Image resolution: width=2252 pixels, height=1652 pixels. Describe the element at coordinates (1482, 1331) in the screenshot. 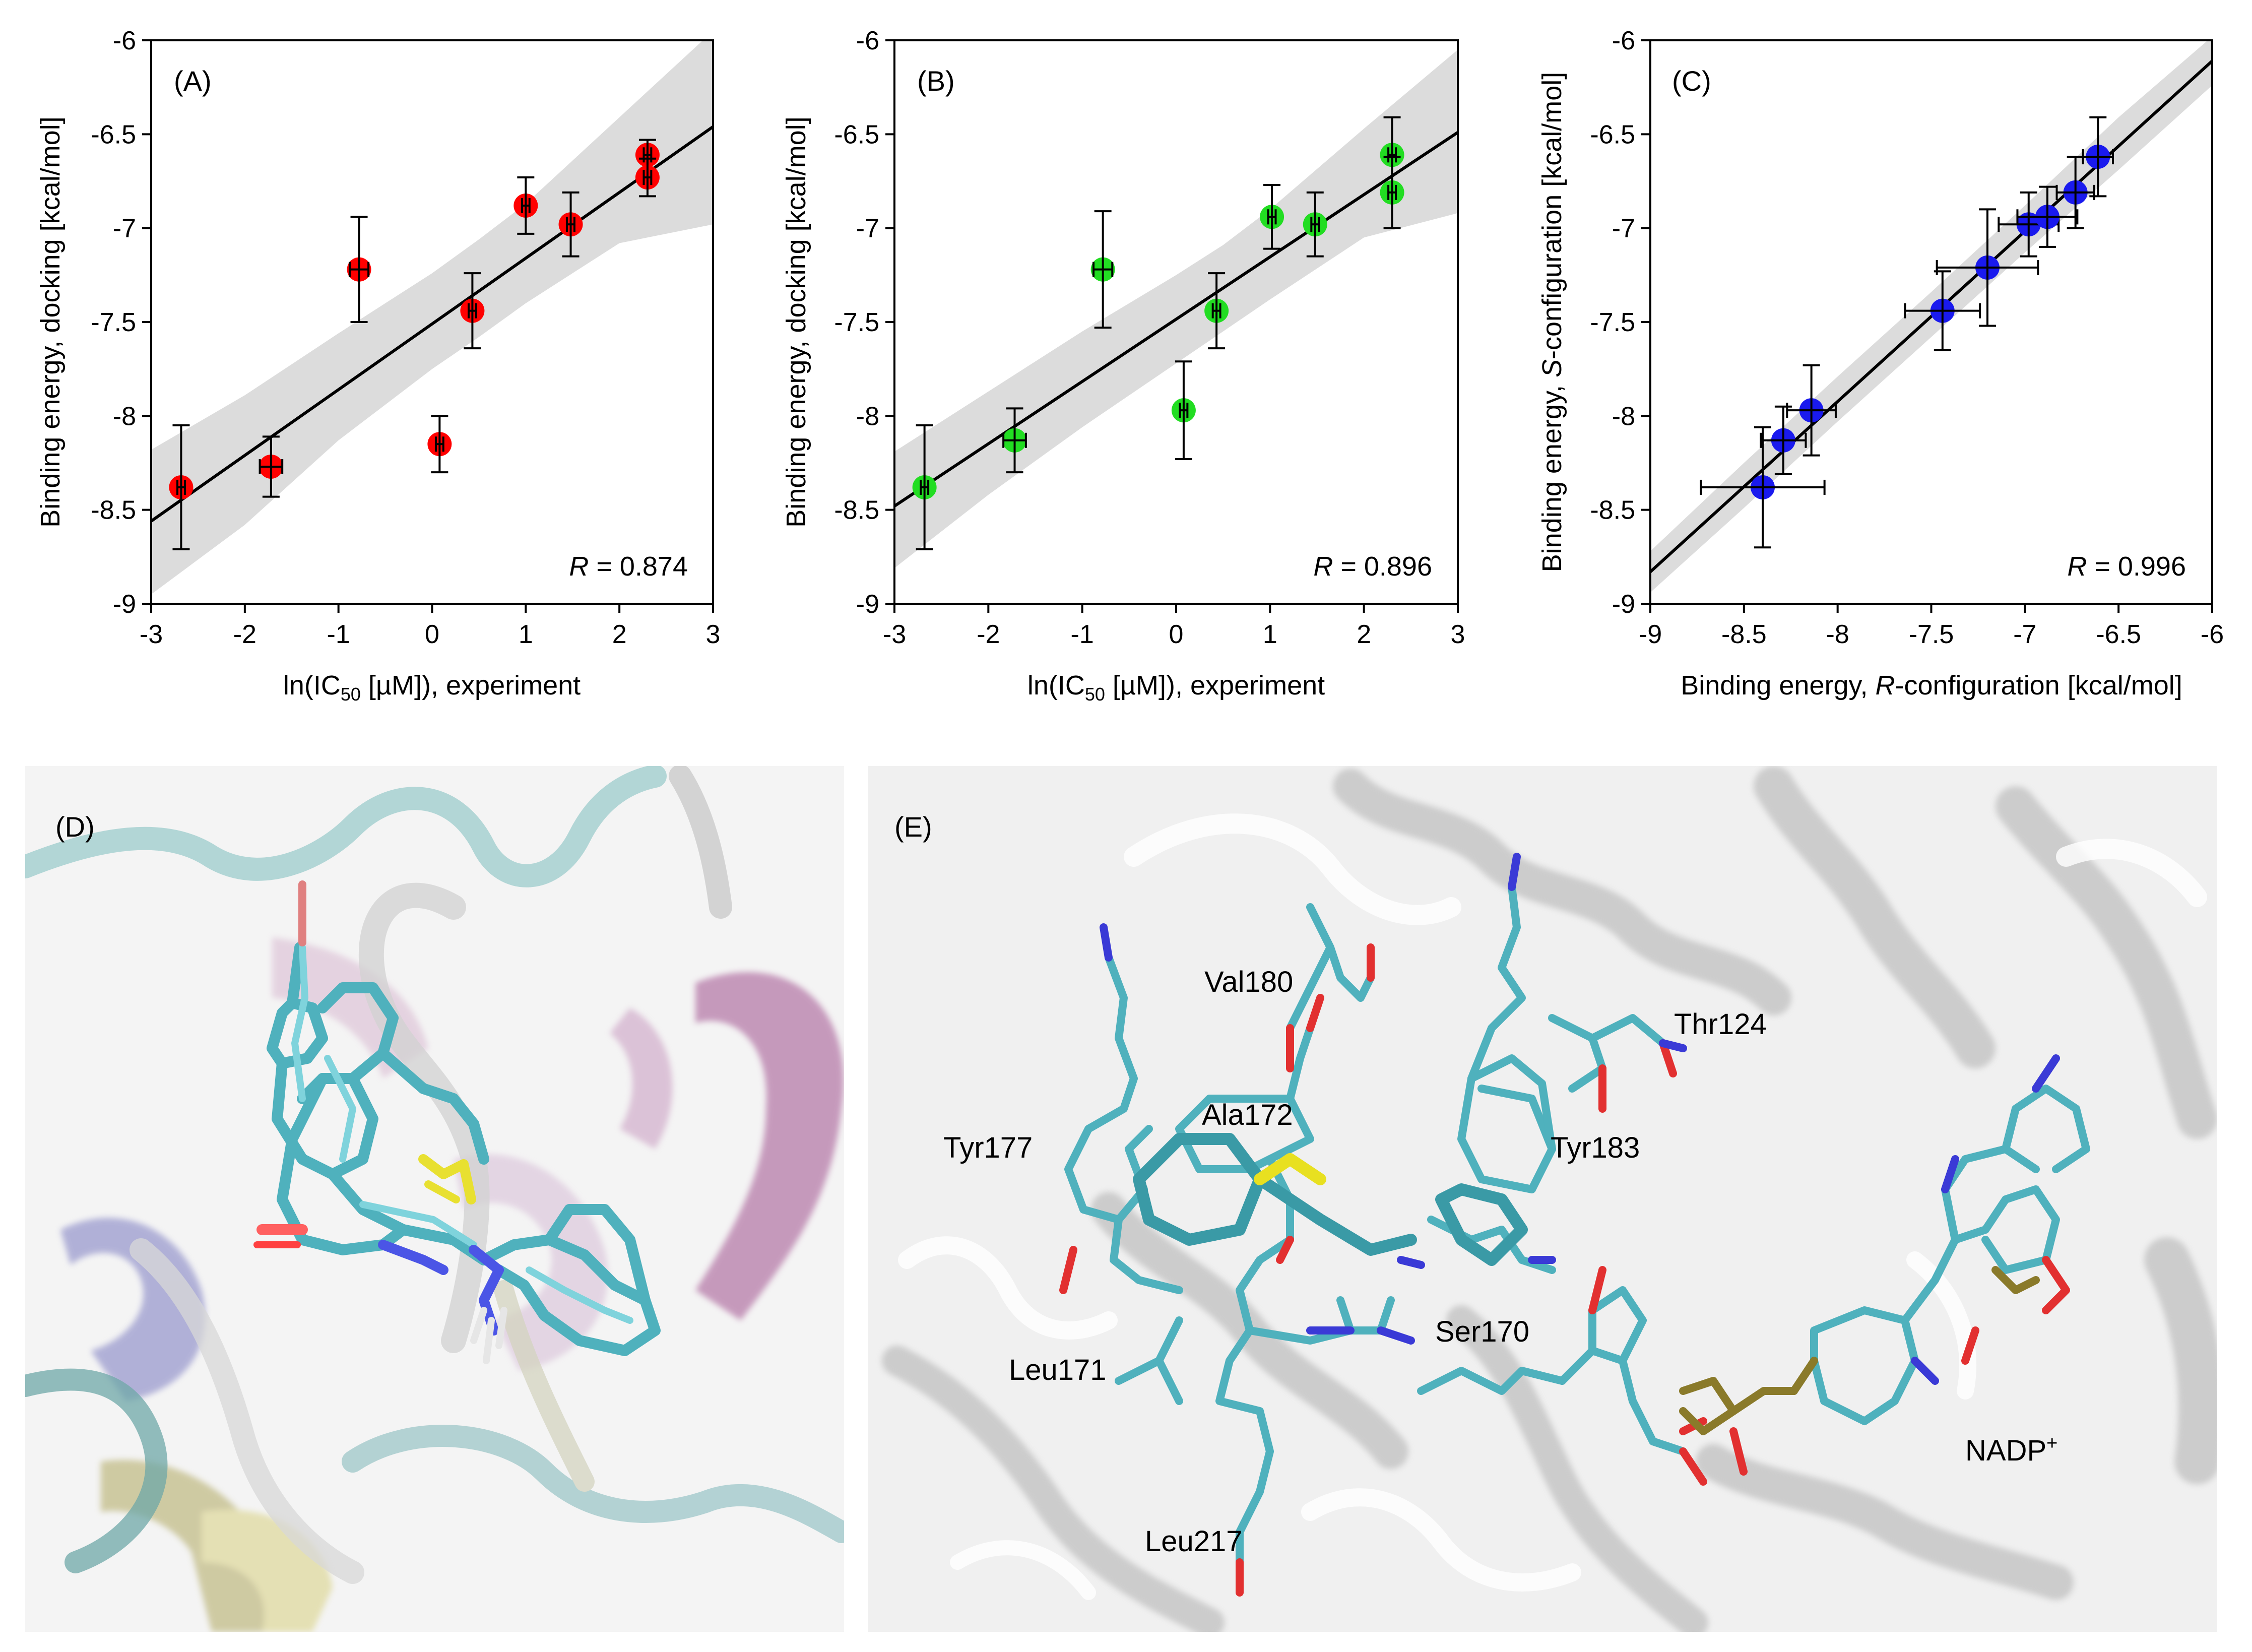

I see `residue-label: Ser170` at that location.